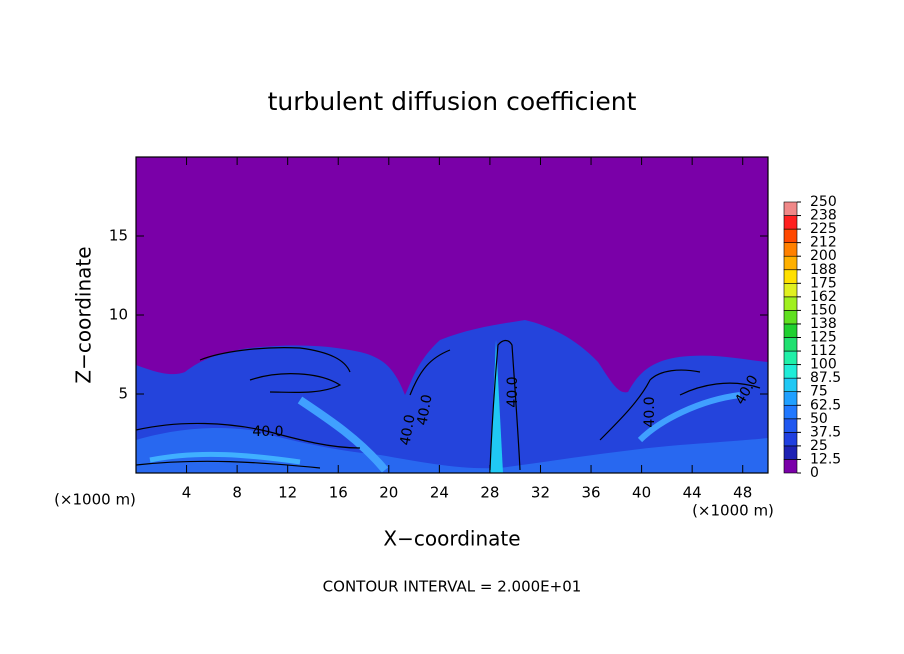 The height and width of the screenshot is (654, 904). What do you see at coordinates (823, 216) in the screenshot?
I see `colorbar-label: 238` at bounding box center [823, 216].